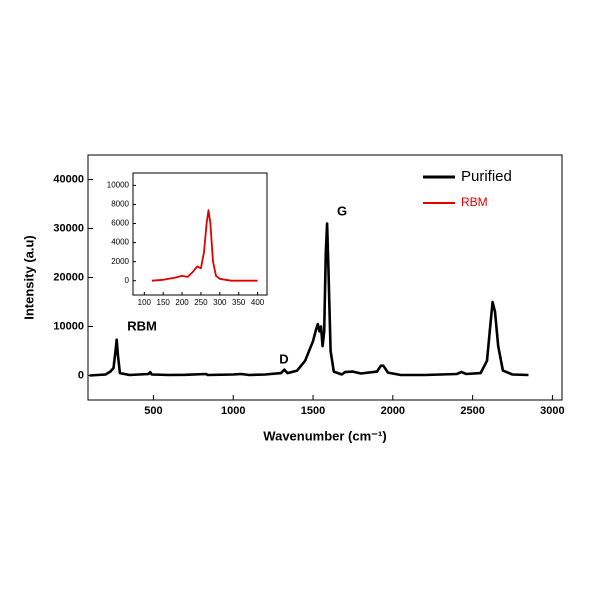 The width and height of the screenshot is (600, 600). What do you see at coordinates (28, 277) in the screenshot?
I see `y-axis-title: Intensity (a.u)` at bounding box center [28, 277].